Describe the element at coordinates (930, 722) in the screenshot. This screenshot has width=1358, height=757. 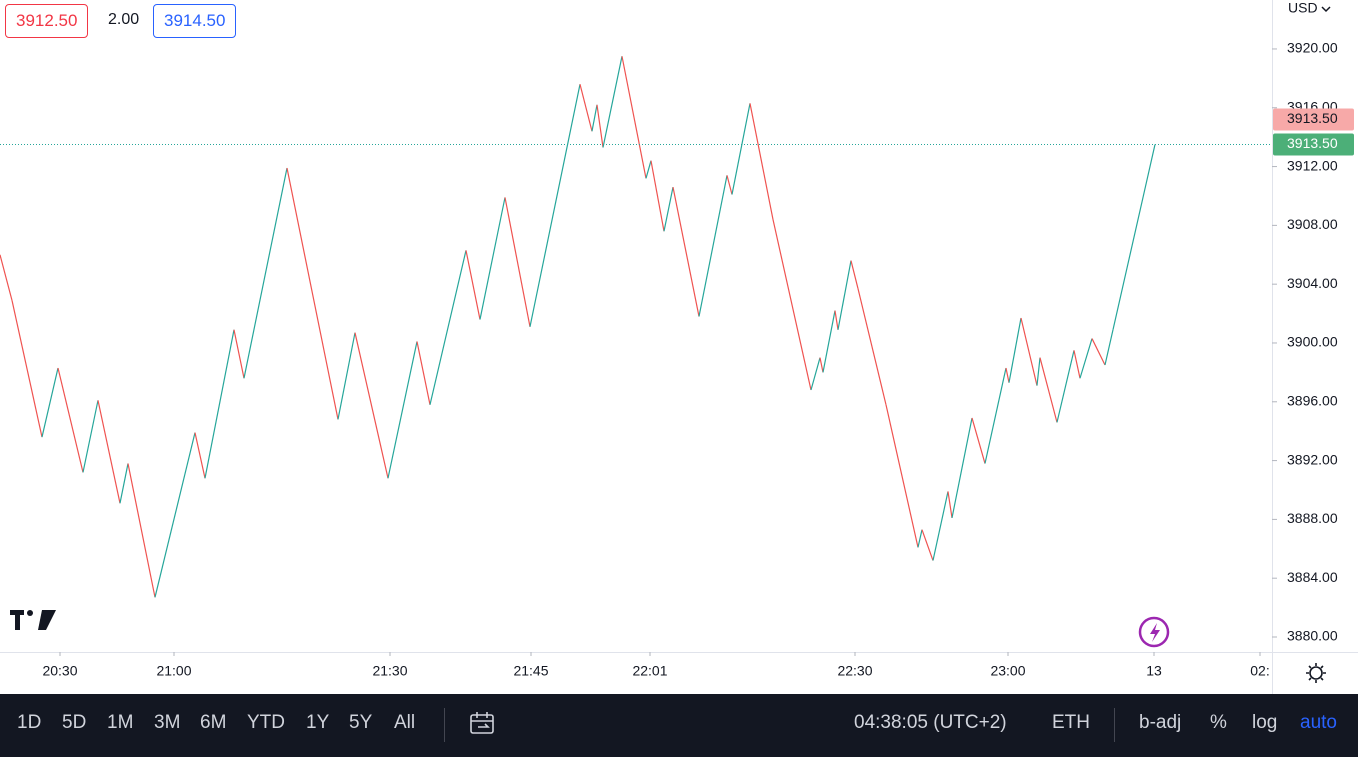
I see `clock: 04:38:05 (UTC+2)` at that location.